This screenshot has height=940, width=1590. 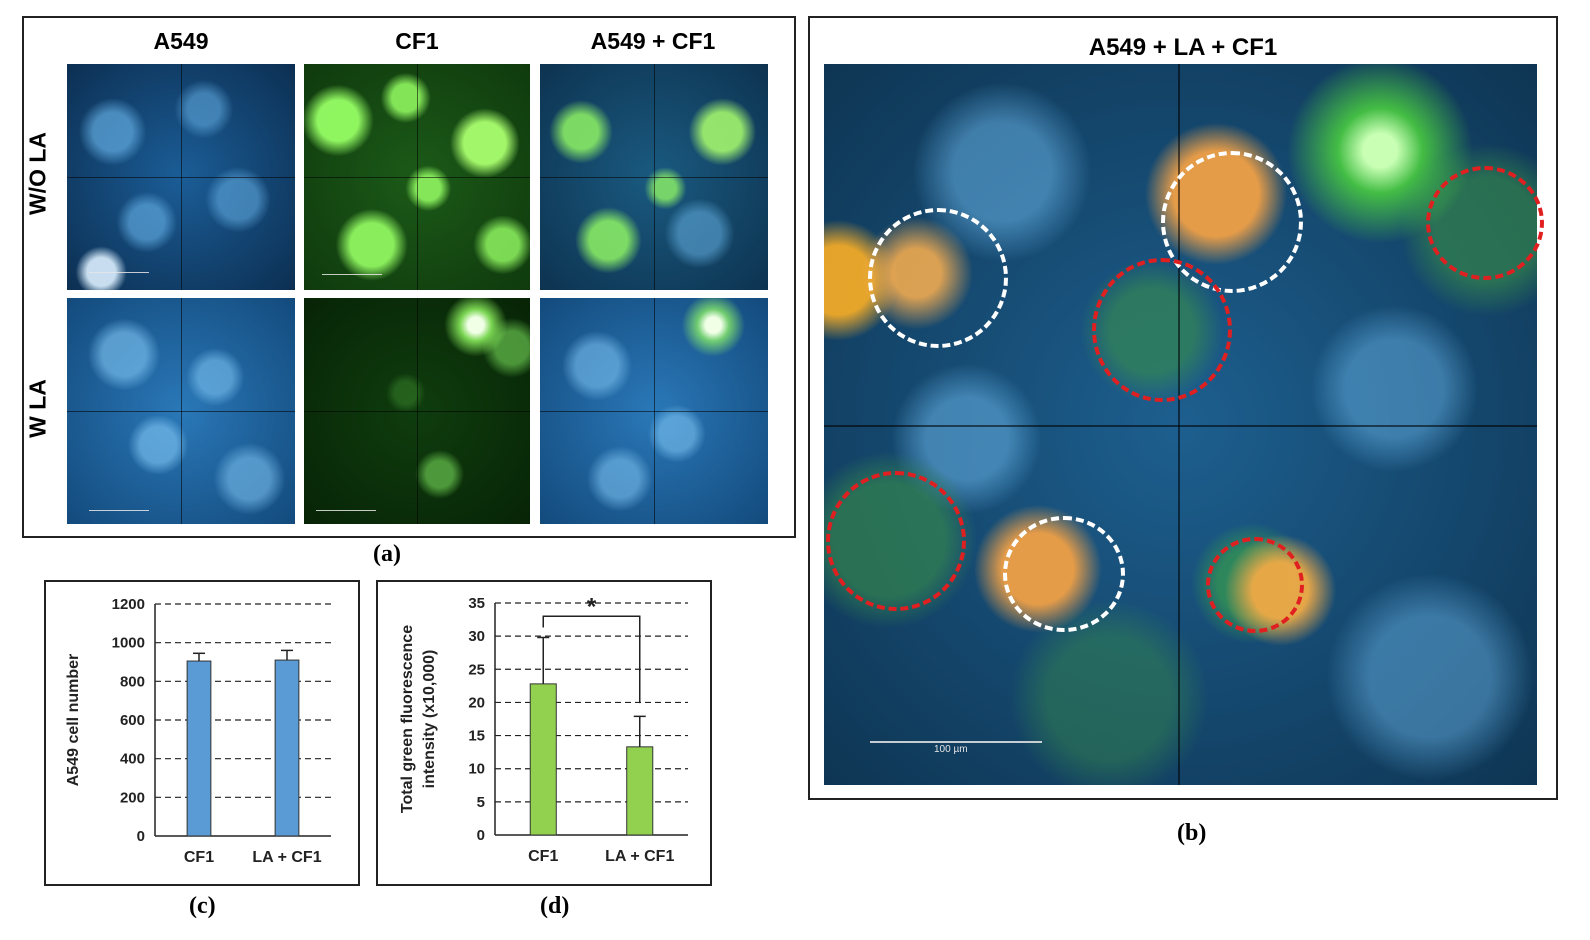 I want to click on y-tick-label: 200, so click(x=132, y=797).